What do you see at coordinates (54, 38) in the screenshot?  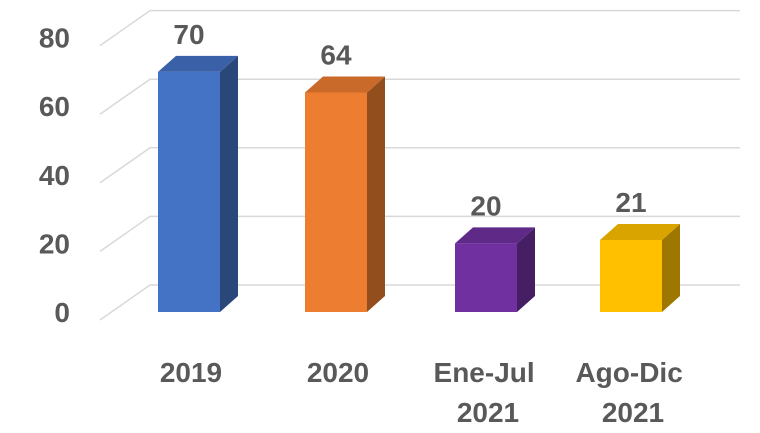 I see `y-tick-label: 80` at bounding box center [54, 38].